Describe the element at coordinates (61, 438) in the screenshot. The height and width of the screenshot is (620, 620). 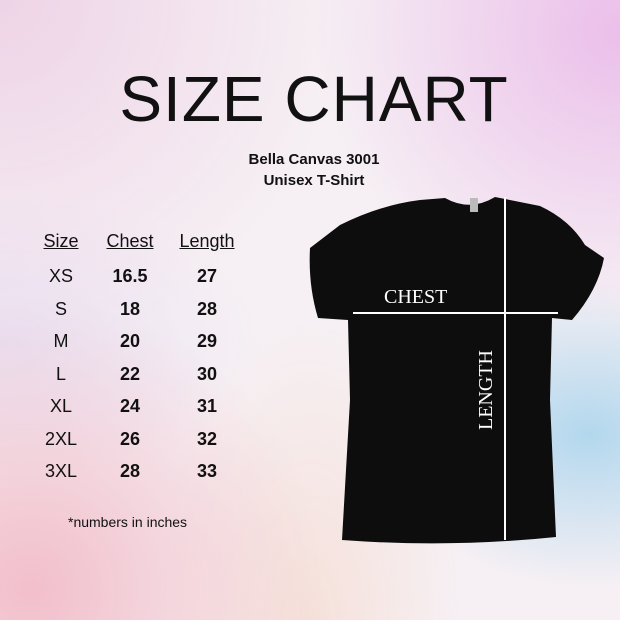
I see `size-cell: 2XL` at that location.